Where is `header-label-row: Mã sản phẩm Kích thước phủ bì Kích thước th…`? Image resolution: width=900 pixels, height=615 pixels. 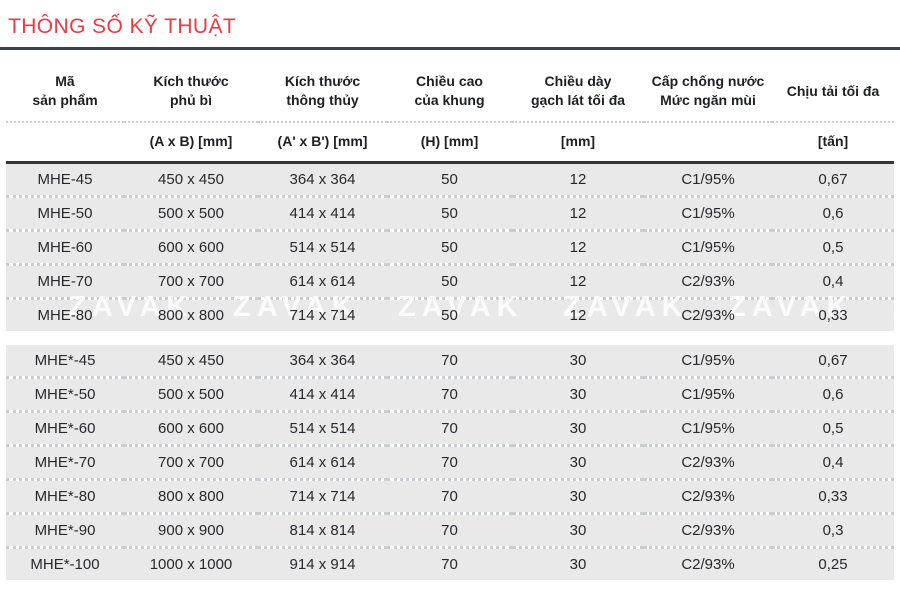
header-label-row: Mã sản phẩm Kích thước phủ bì Kích thước th… is located at coordinates (450, 86).